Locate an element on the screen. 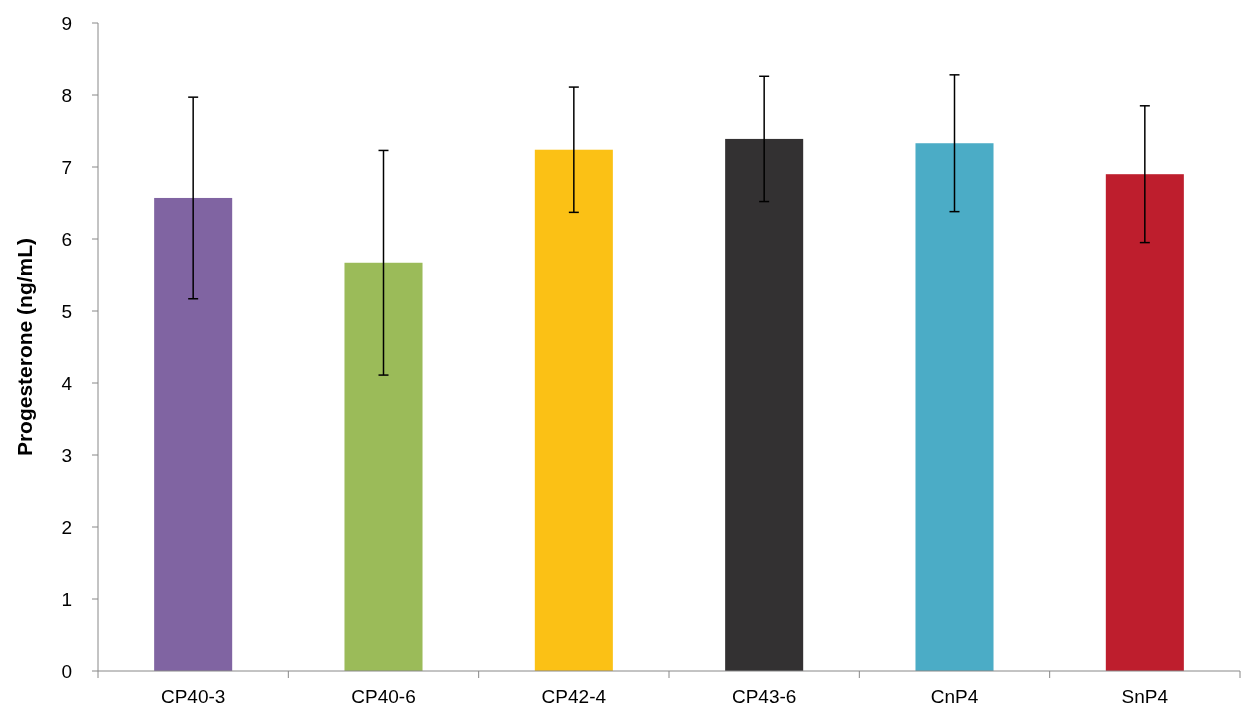  y-tick-label: 9 is located at coordinates (66, 23).